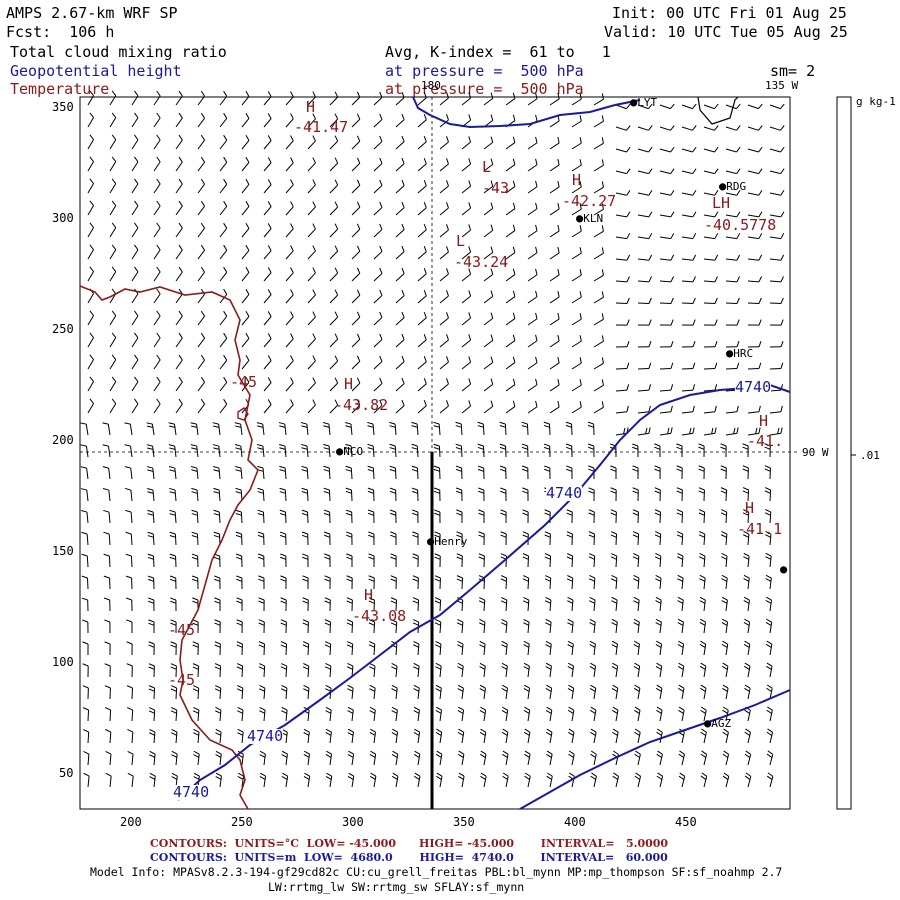  Describe the element at coordinates (361, 405) in the screenshot. I see `extremum-value: -43.82` at that location.